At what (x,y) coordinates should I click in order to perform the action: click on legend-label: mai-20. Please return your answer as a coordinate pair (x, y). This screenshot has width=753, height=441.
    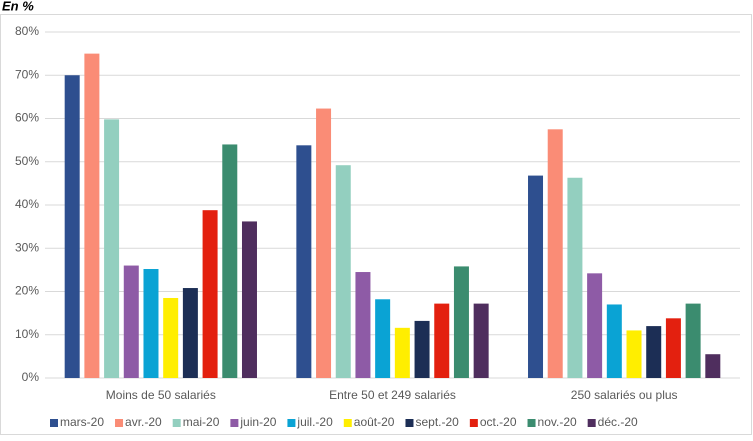
    Looking at the image, I should click on (201, 422).